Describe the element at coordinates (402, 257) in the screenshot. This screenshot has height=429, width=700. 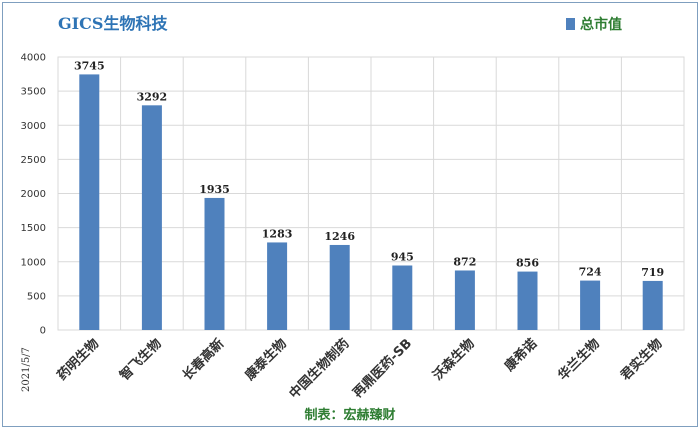
I see `data-label: 945` at that location.